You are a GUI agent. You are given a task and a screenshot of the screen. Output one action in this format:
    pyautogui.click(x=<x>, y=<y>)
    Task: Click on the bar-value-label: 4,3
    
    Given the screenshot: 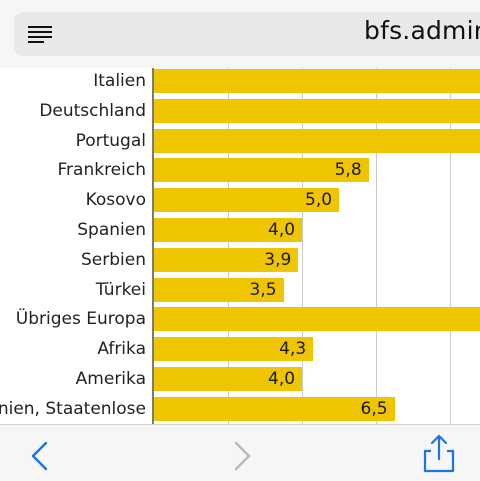 What is the action you would take?
    pyautogui.click(x=293, y=349)
    